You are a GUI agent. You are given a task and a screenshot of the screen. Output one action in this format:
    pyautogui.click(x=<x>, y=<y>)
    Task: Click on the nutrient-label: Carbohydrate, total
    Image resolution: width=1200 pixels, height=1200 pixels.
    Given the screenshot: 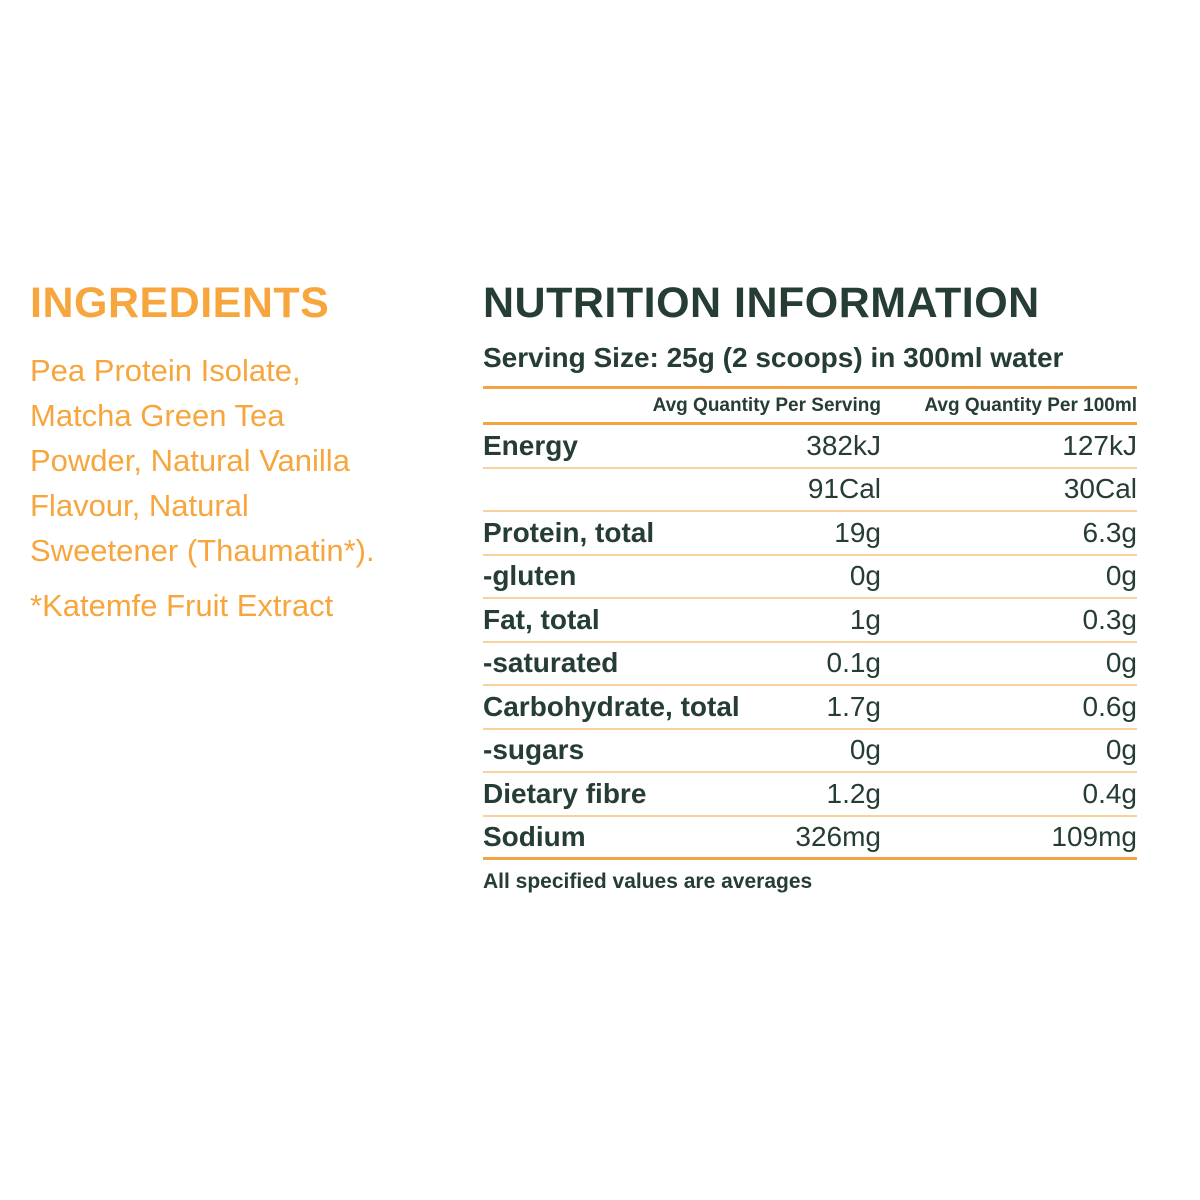 What is the action you would take?
    pyautogui.click(x=611, y=706)
    